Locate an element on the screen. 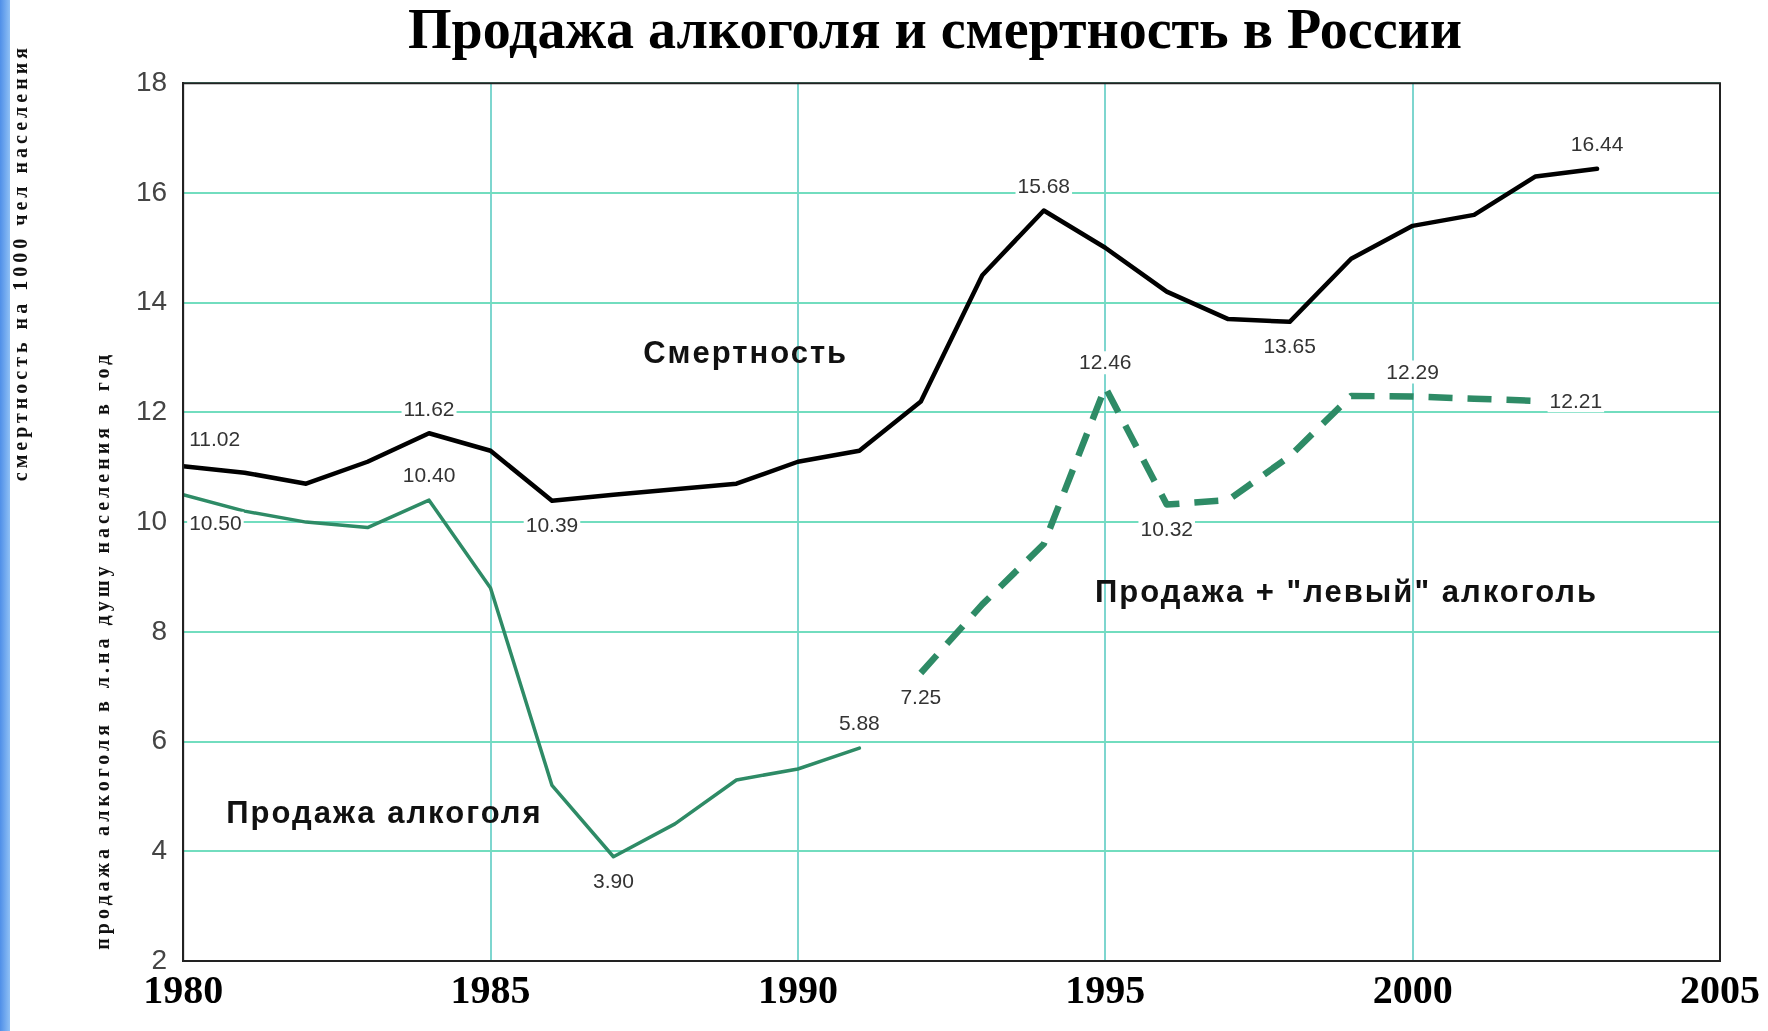 The width and height of the screenshot is (1768, 1031). y-tick-label: 4 is located at coordinates (159, 849).